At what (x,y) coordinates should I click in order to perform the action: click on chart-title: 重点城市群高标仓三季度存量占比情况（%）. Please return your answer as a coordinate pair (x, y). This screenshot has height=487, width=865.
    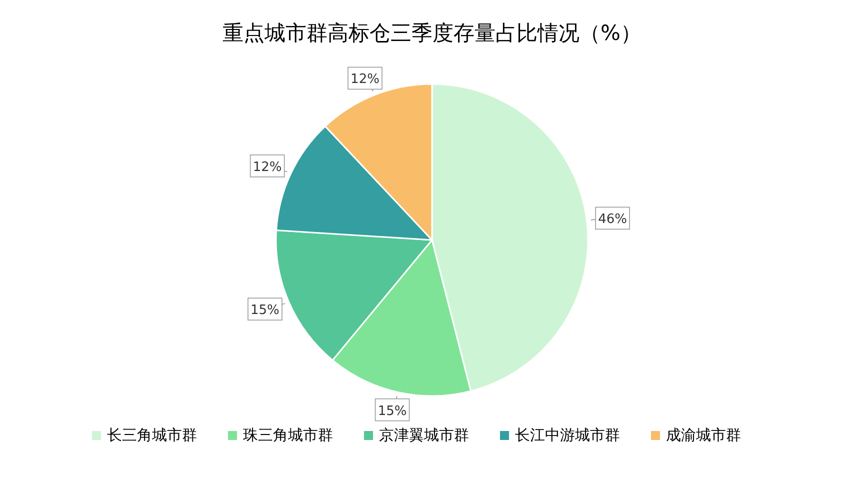
    Looking at the image, I should click on (432, 33).